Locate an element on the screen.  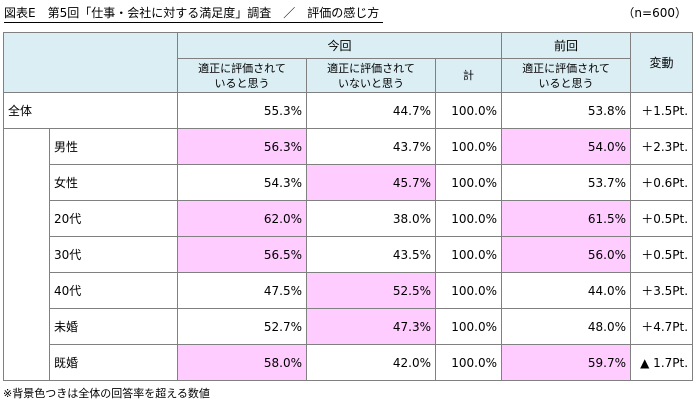
sample-size-label: （n=600） is located at coordinates (654, 13).